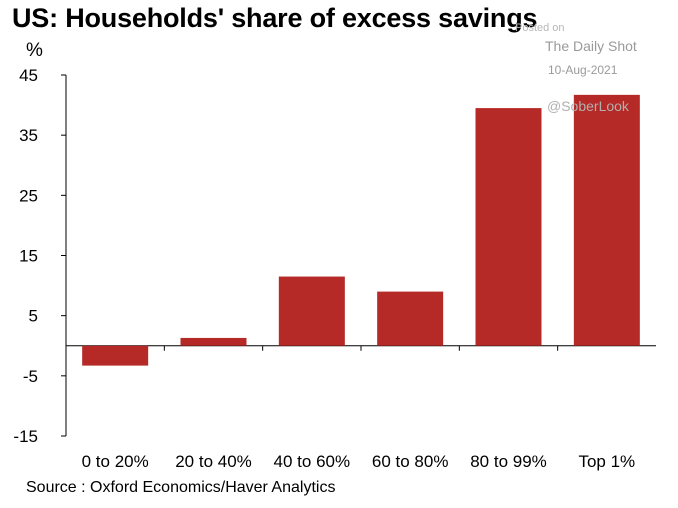 Image resolution: width=678 pixels, height=508 pixels. I want to click on chart-title: US: Households' share of excess savings, so click(275, 18).